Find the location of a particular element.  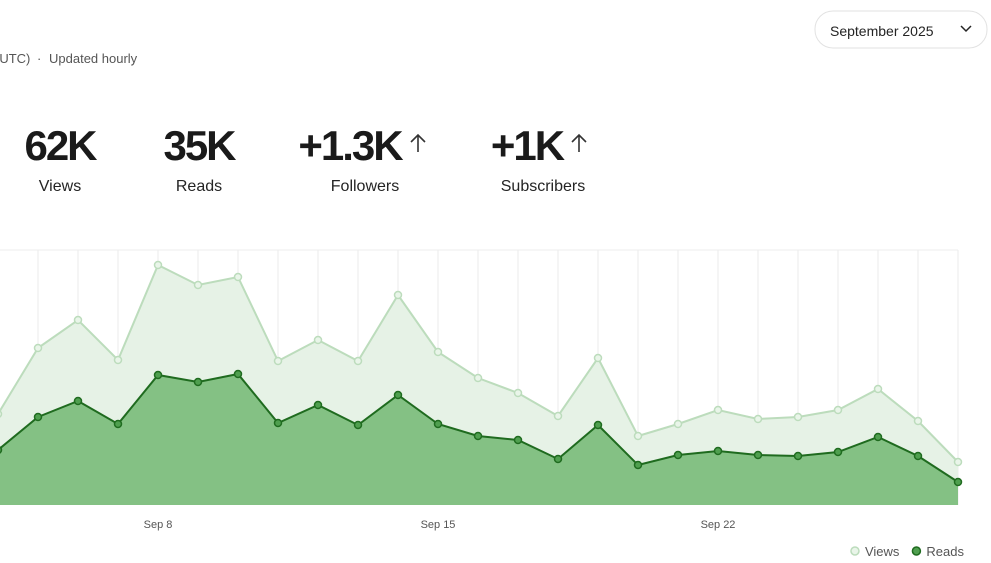

legend-label: Views is located at coordinates (882, 551).